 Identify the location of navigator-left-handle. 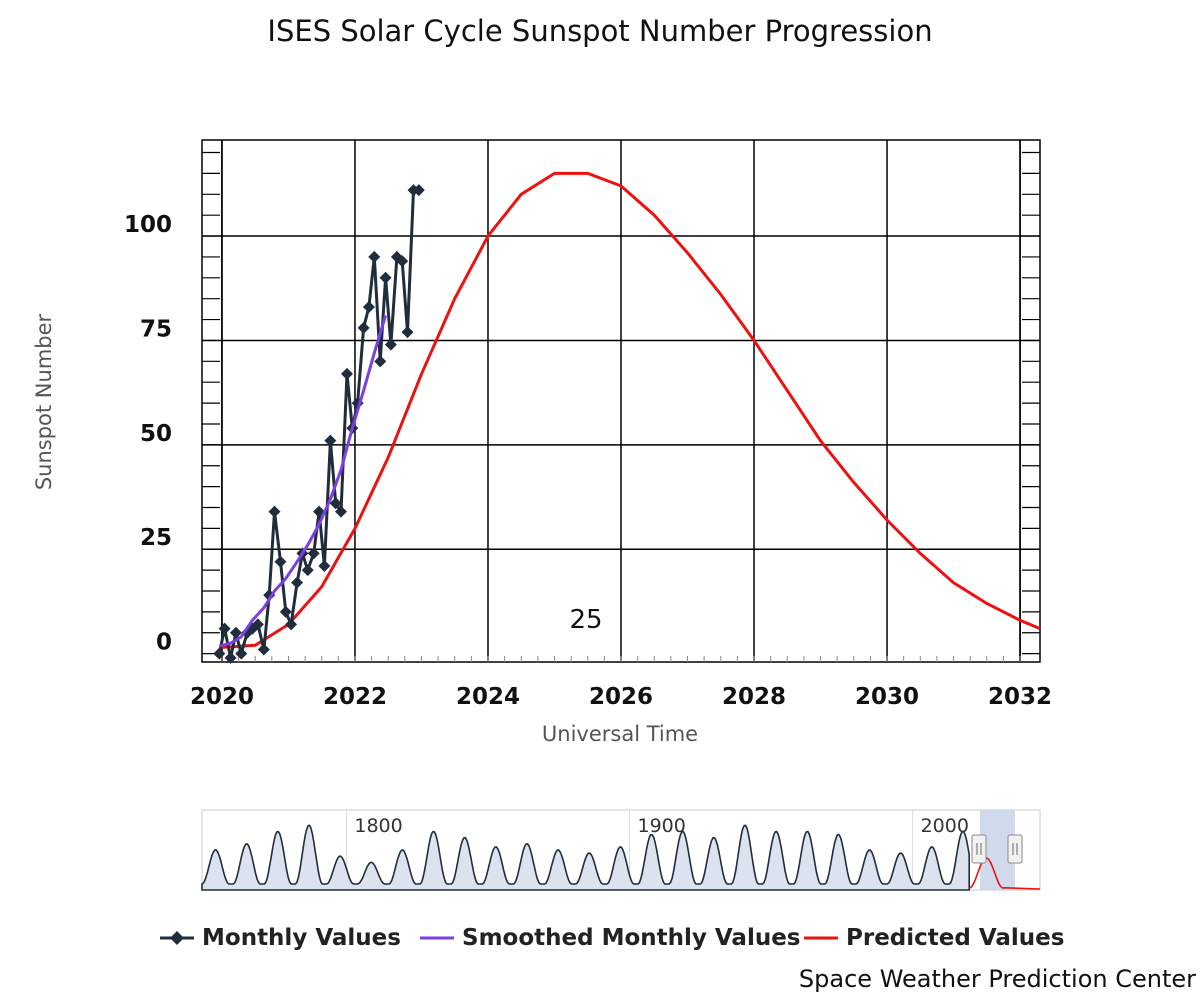
(979, 849).